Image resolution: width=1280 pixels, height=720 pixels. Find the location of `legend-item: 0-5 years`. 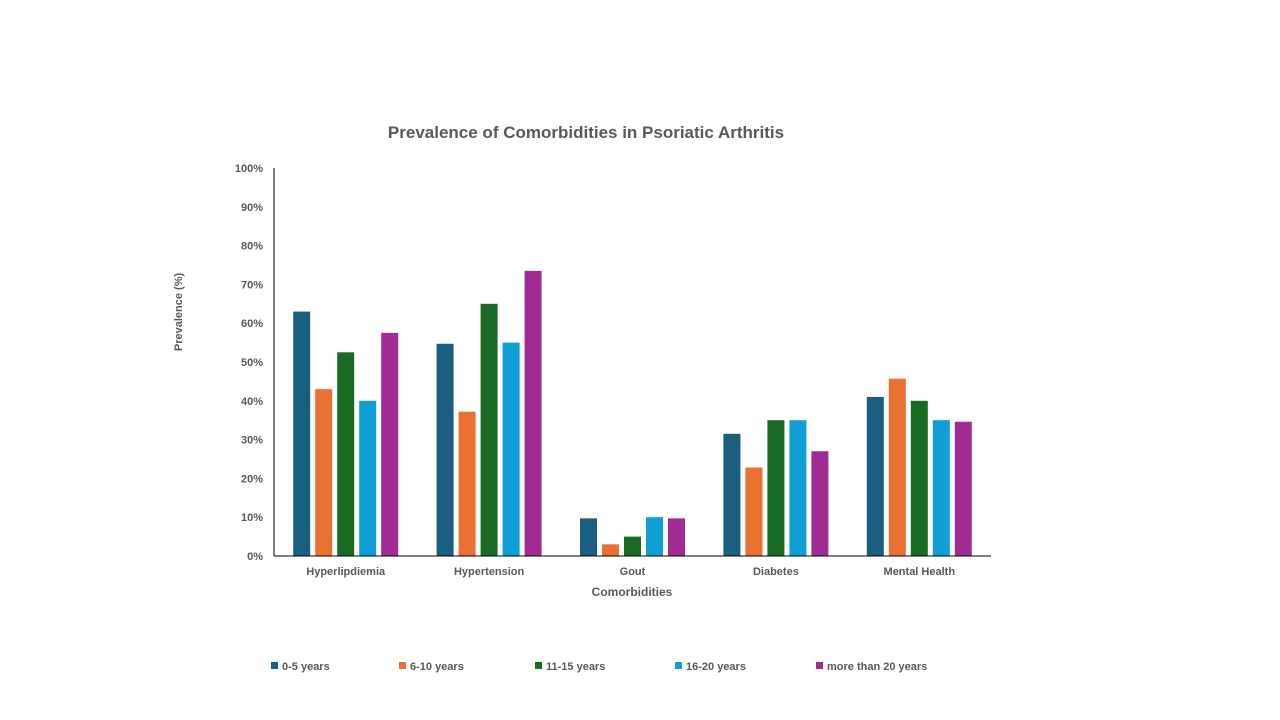

legend-item: 0-5 years is located at coordinates (300, 667).